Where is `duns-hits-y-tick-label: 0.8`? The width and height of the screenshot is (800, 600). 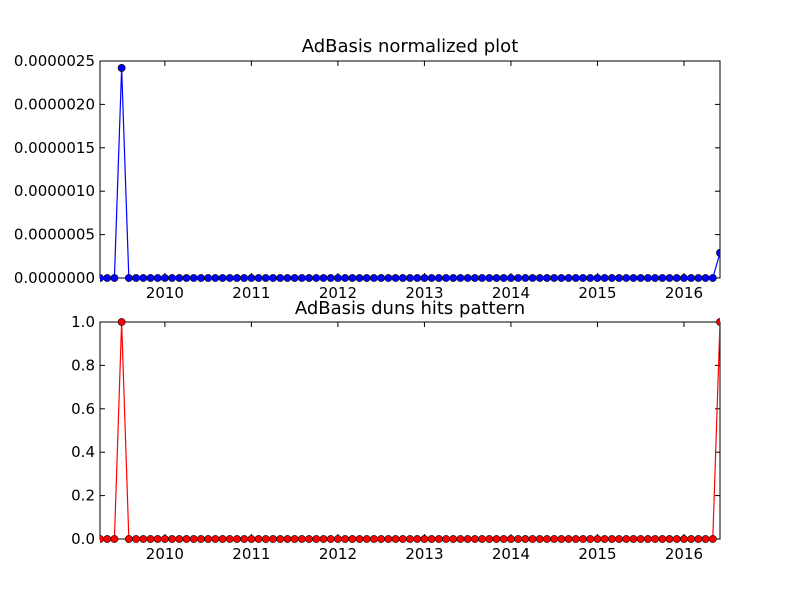 duns-hits-y-tick-label: 0.8 is located at coordinates (83, 365).